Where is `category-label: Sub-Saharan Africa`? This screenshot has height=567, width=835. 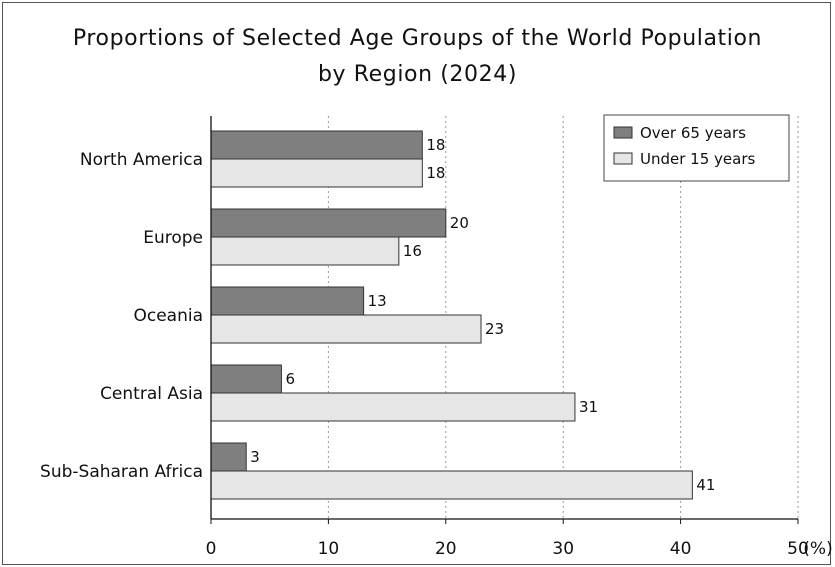
category-label: Sub-Saharan Africa is located at coordinates (121, 472).